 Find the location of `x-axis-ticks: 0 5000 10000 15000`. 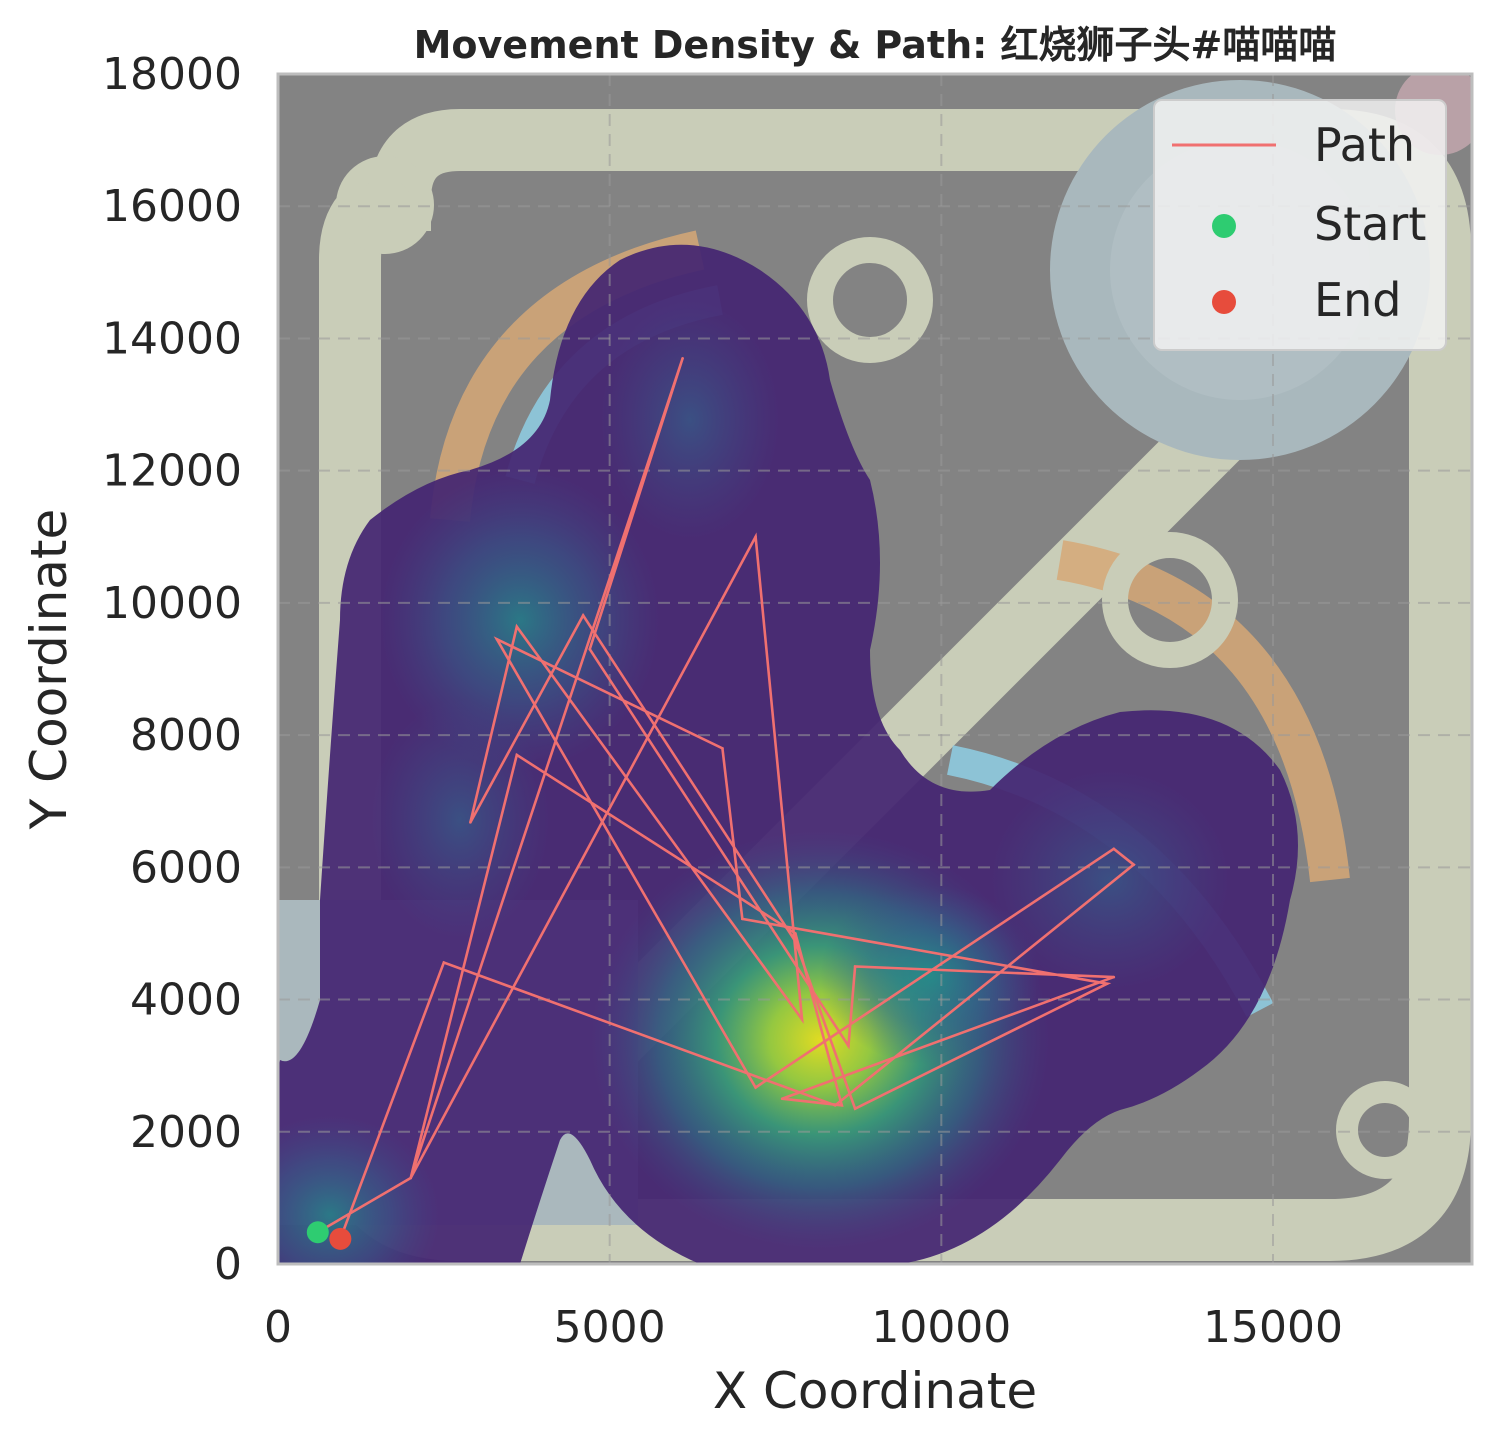

x-axis-ticks: 0 5000 10000 15000 is located at coordinates (803, 1327).